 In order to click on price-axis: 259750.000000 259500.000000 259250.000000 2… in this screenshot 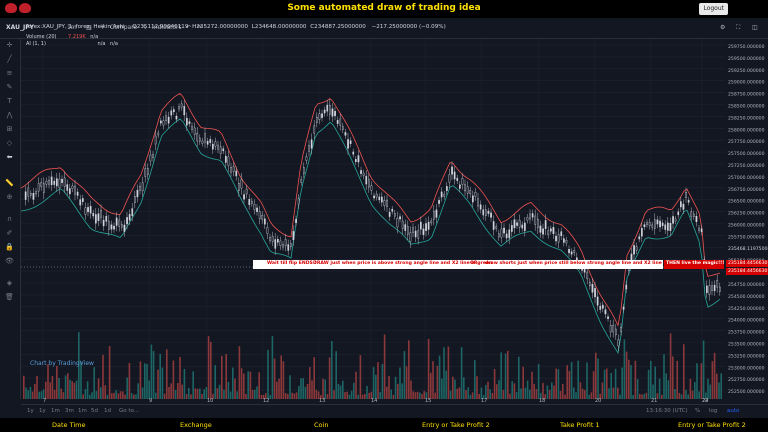, I will do `click(746, 219)`.